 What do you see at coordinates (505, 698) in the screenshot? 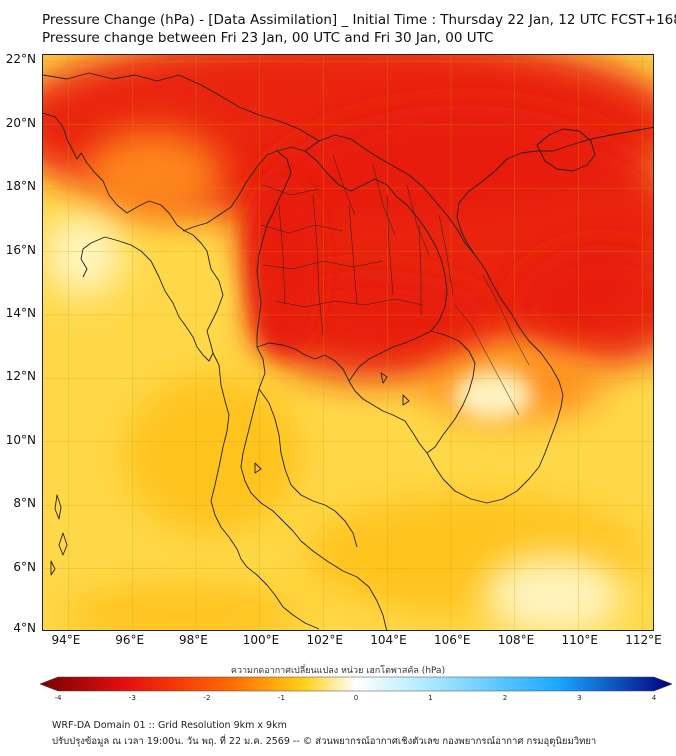
I see `colorbar-tick: 2` at bounding box center [505, 698].